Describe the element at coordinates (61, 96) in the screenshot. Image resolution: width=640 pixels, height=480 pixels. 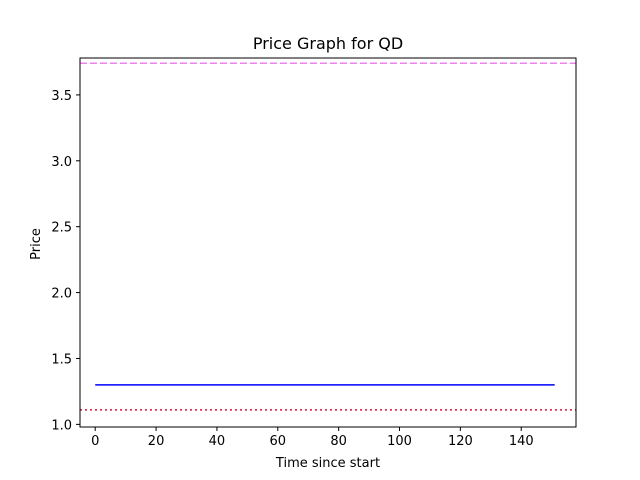
I see `y-tick-label: 3.5` at that location.